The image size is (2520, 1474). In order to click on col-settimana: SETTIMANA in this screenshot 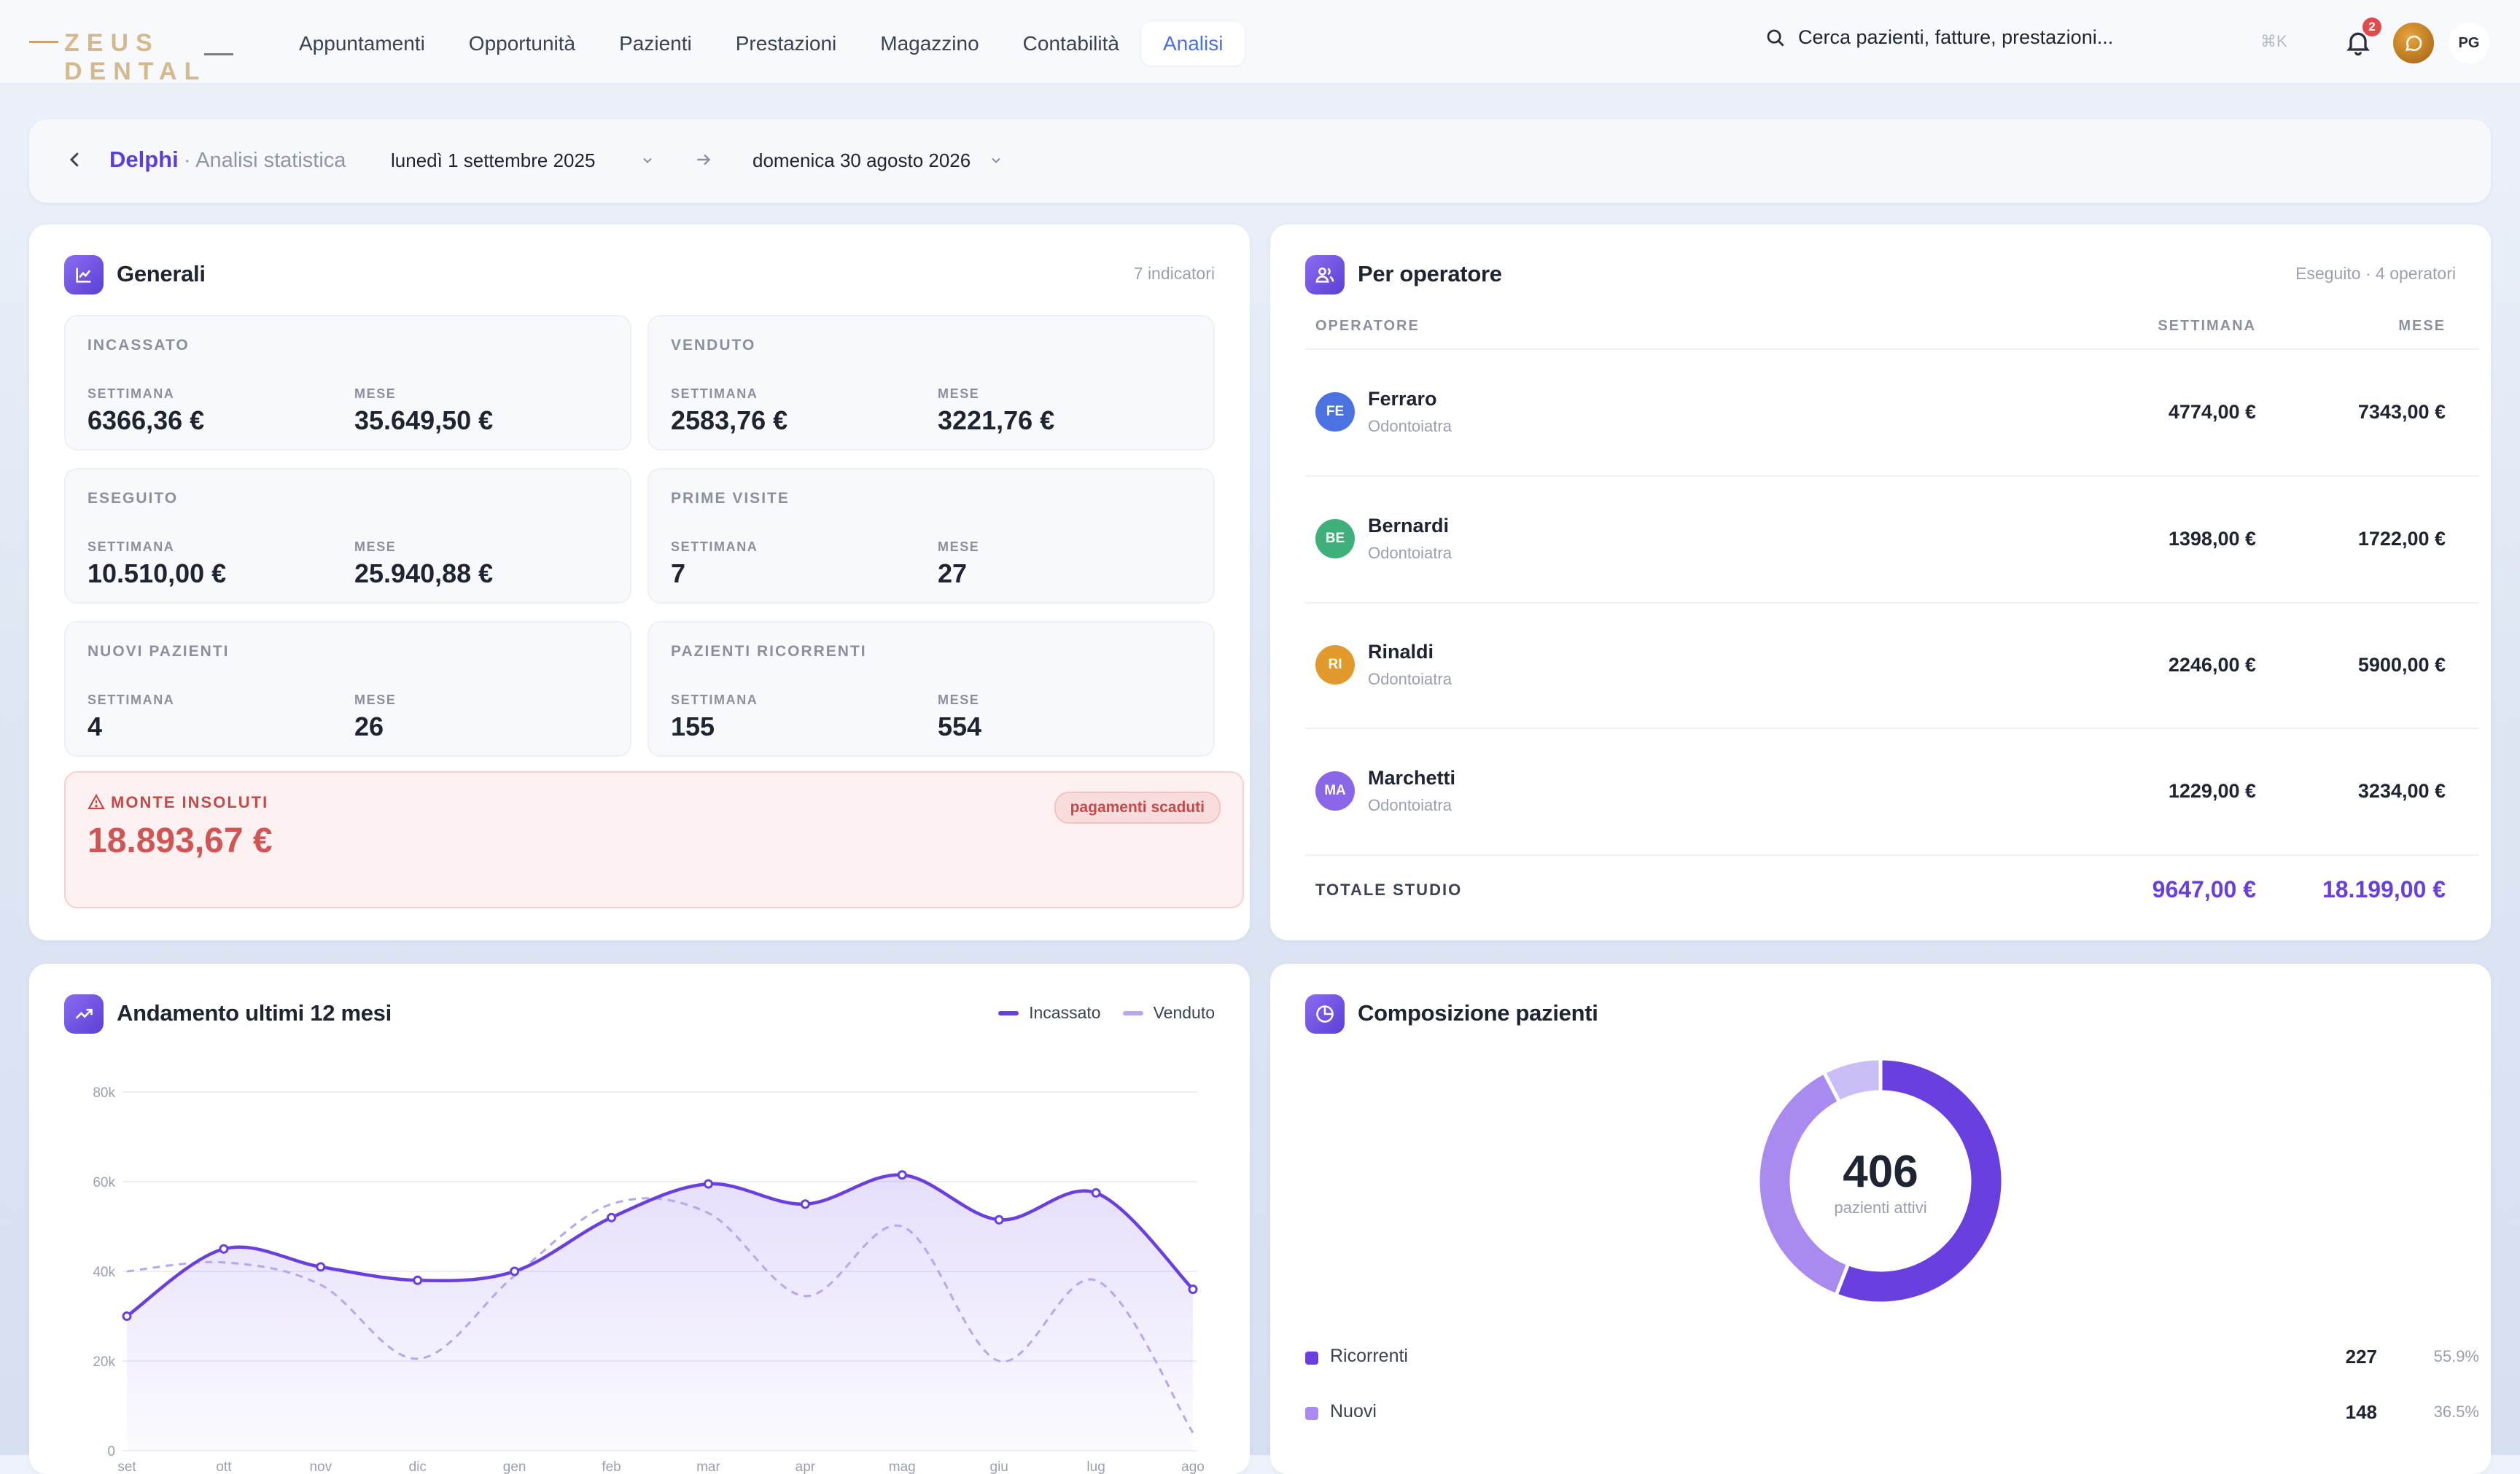, I will do `click(2207, 326)`.